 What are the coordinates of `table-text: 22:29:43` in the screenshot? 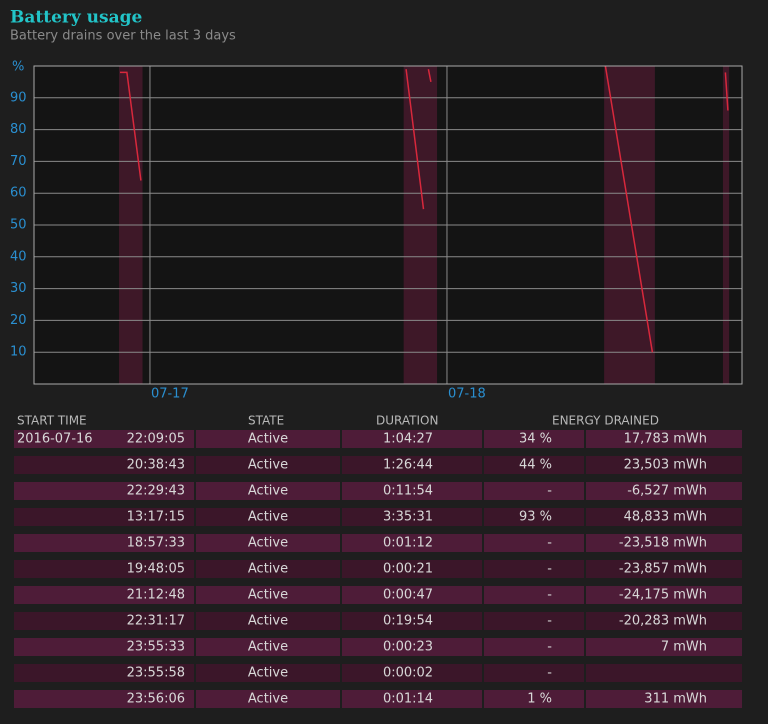 It's located at (156, 491).